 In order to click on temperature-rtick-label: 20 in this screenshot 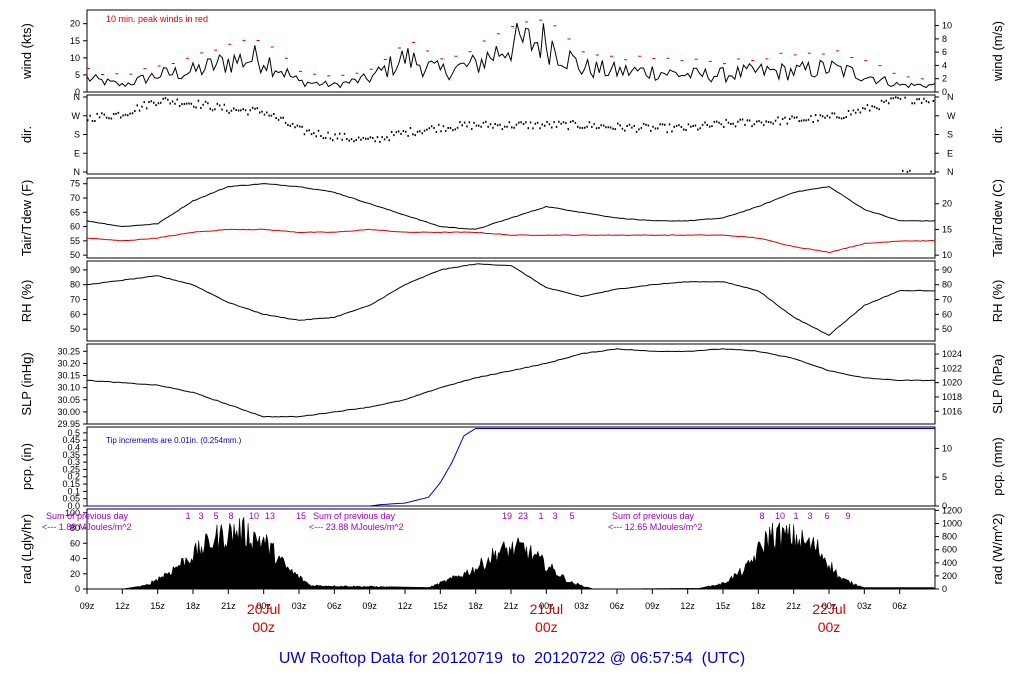, I will do `click(947, 204)`.